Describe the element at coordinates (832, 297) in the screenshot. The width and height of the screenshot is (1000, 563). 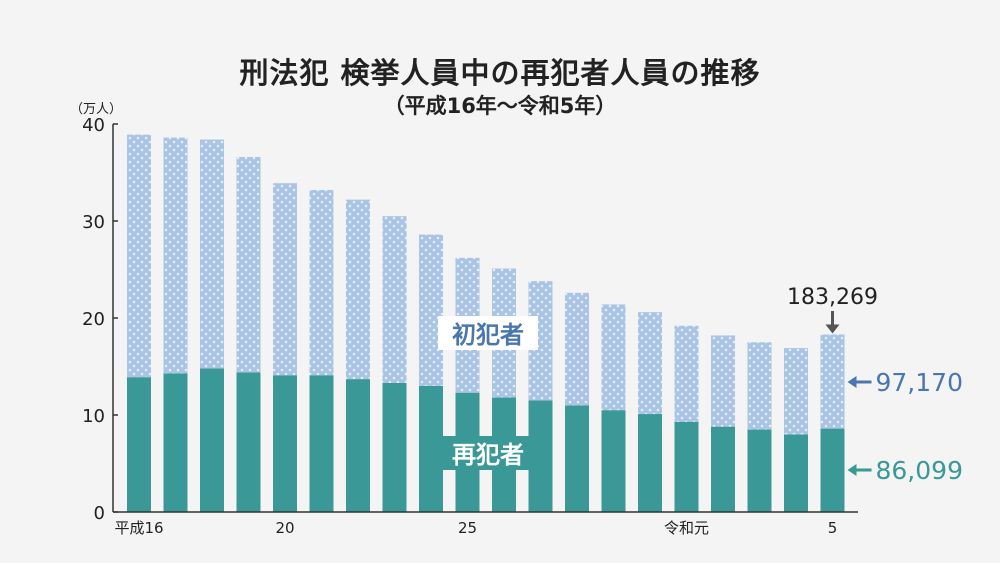
I see `total-value-label: 183,269` at that location.